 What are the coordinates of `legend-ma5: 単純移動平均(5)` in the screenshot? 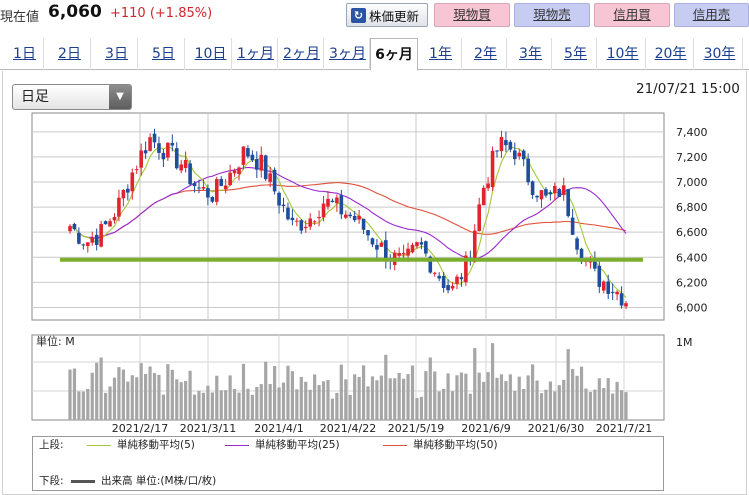 It's located at (141, 445).